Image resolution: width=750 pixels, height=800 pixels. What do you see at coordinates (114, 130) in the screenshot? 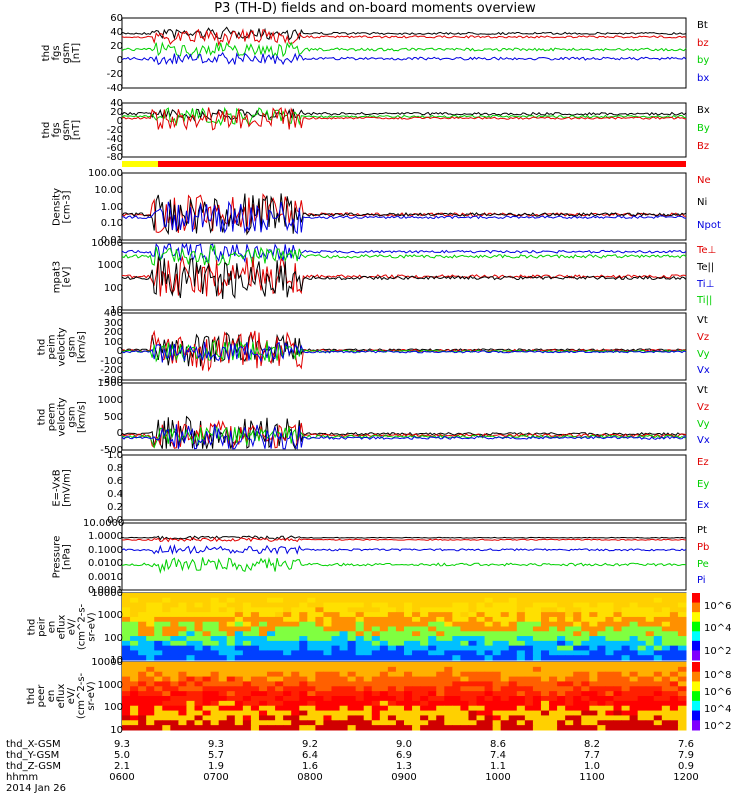
I see `y-tick: -20` at bounding box center [114, 130].